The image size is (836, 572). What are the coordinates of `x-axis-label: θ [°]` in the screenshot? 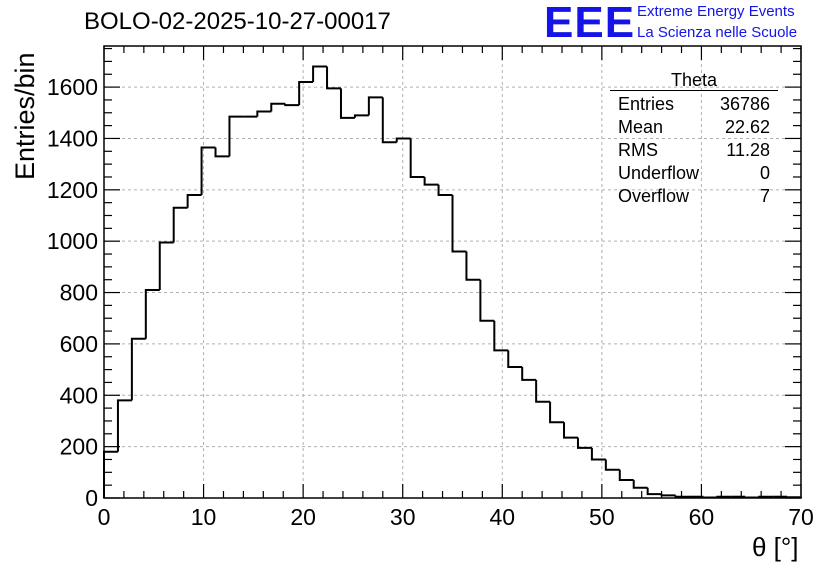 It's located at (775, 547).